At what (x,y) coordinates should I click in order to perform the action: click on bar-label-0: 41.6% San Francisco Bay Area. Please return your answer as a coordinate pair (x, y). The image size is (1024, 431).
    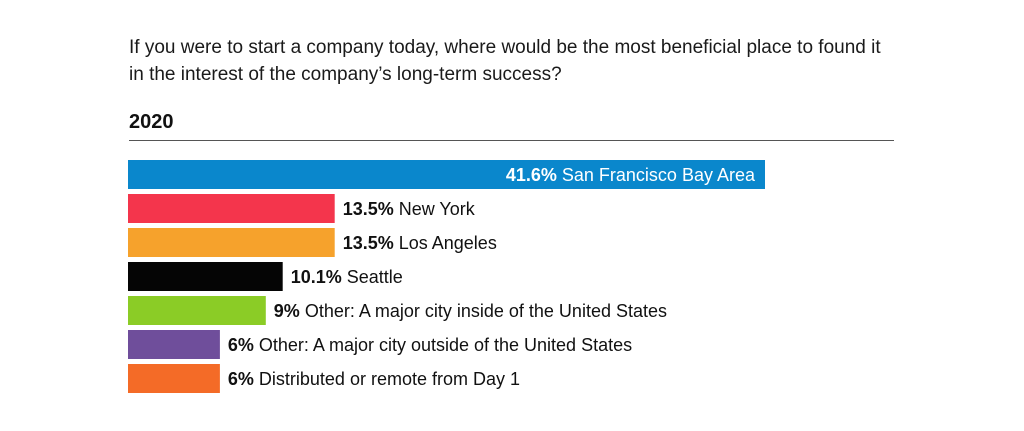
    Looking at the image, I should click on (631, 175).